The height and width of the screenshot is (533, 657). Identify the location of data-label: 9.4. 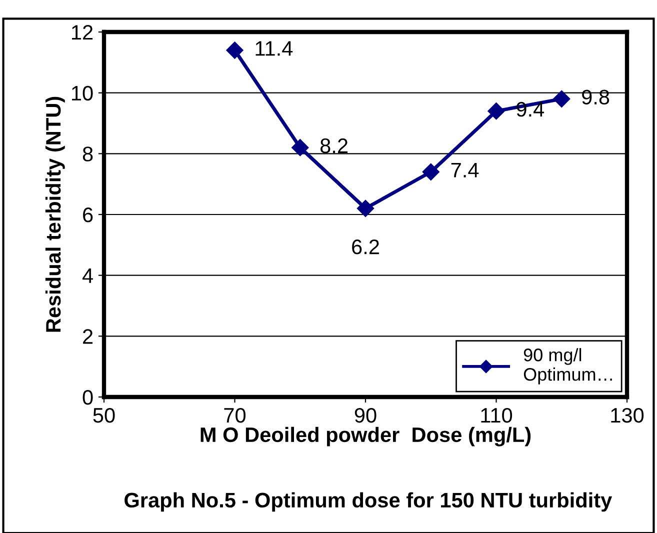
(530, 109).